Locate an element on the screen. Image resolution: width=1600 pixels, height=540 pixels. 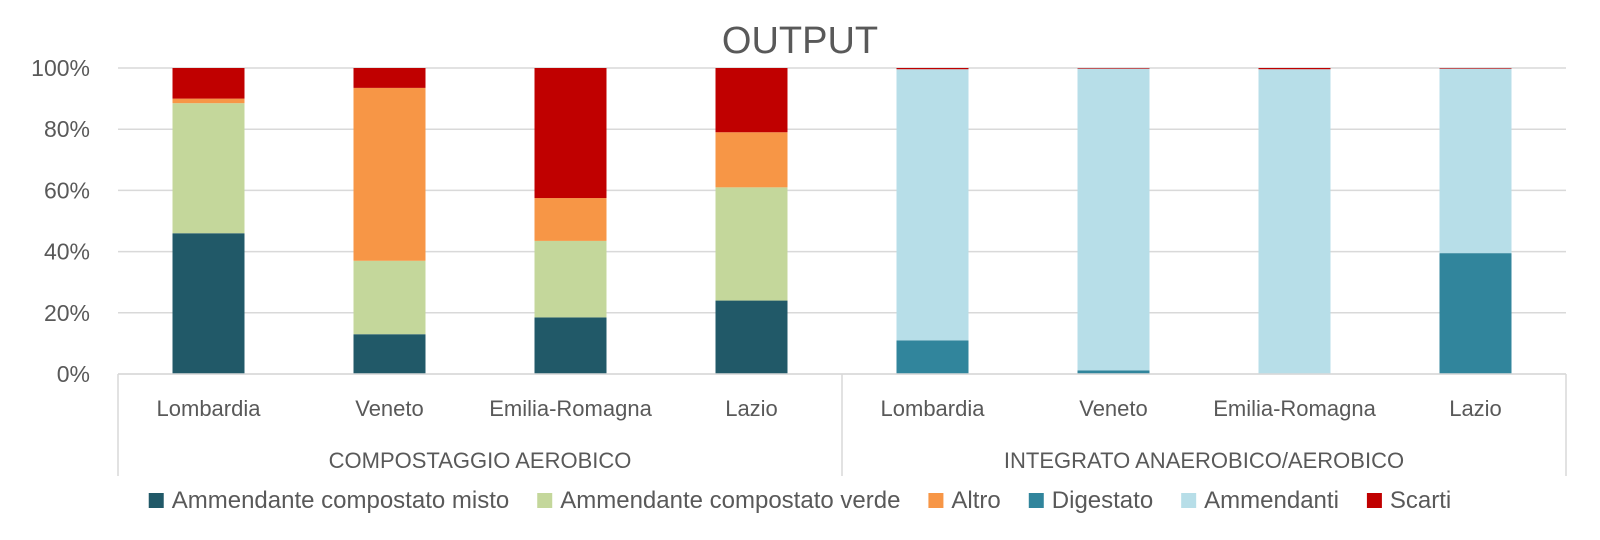
y-tick-label: 80% is located at coordinates (67, 129).